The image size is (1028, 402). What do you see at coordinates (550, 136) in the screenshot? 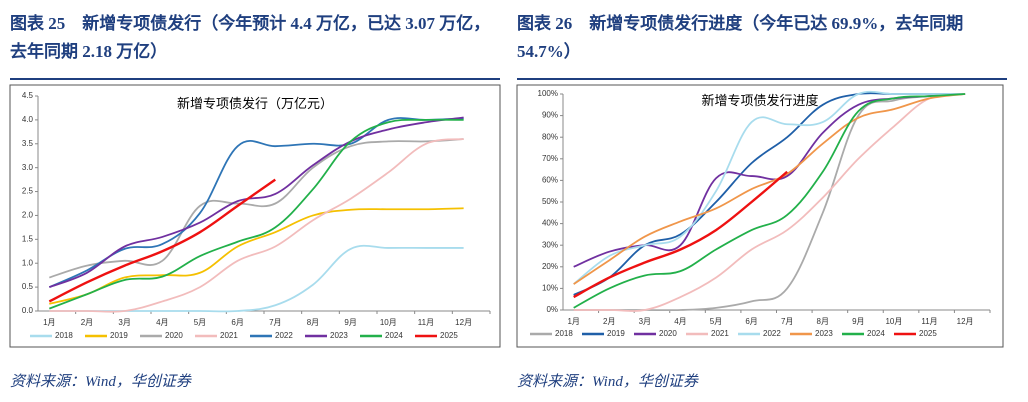
I see `y-tick-label: 80%` at bounding box center [550, 136].